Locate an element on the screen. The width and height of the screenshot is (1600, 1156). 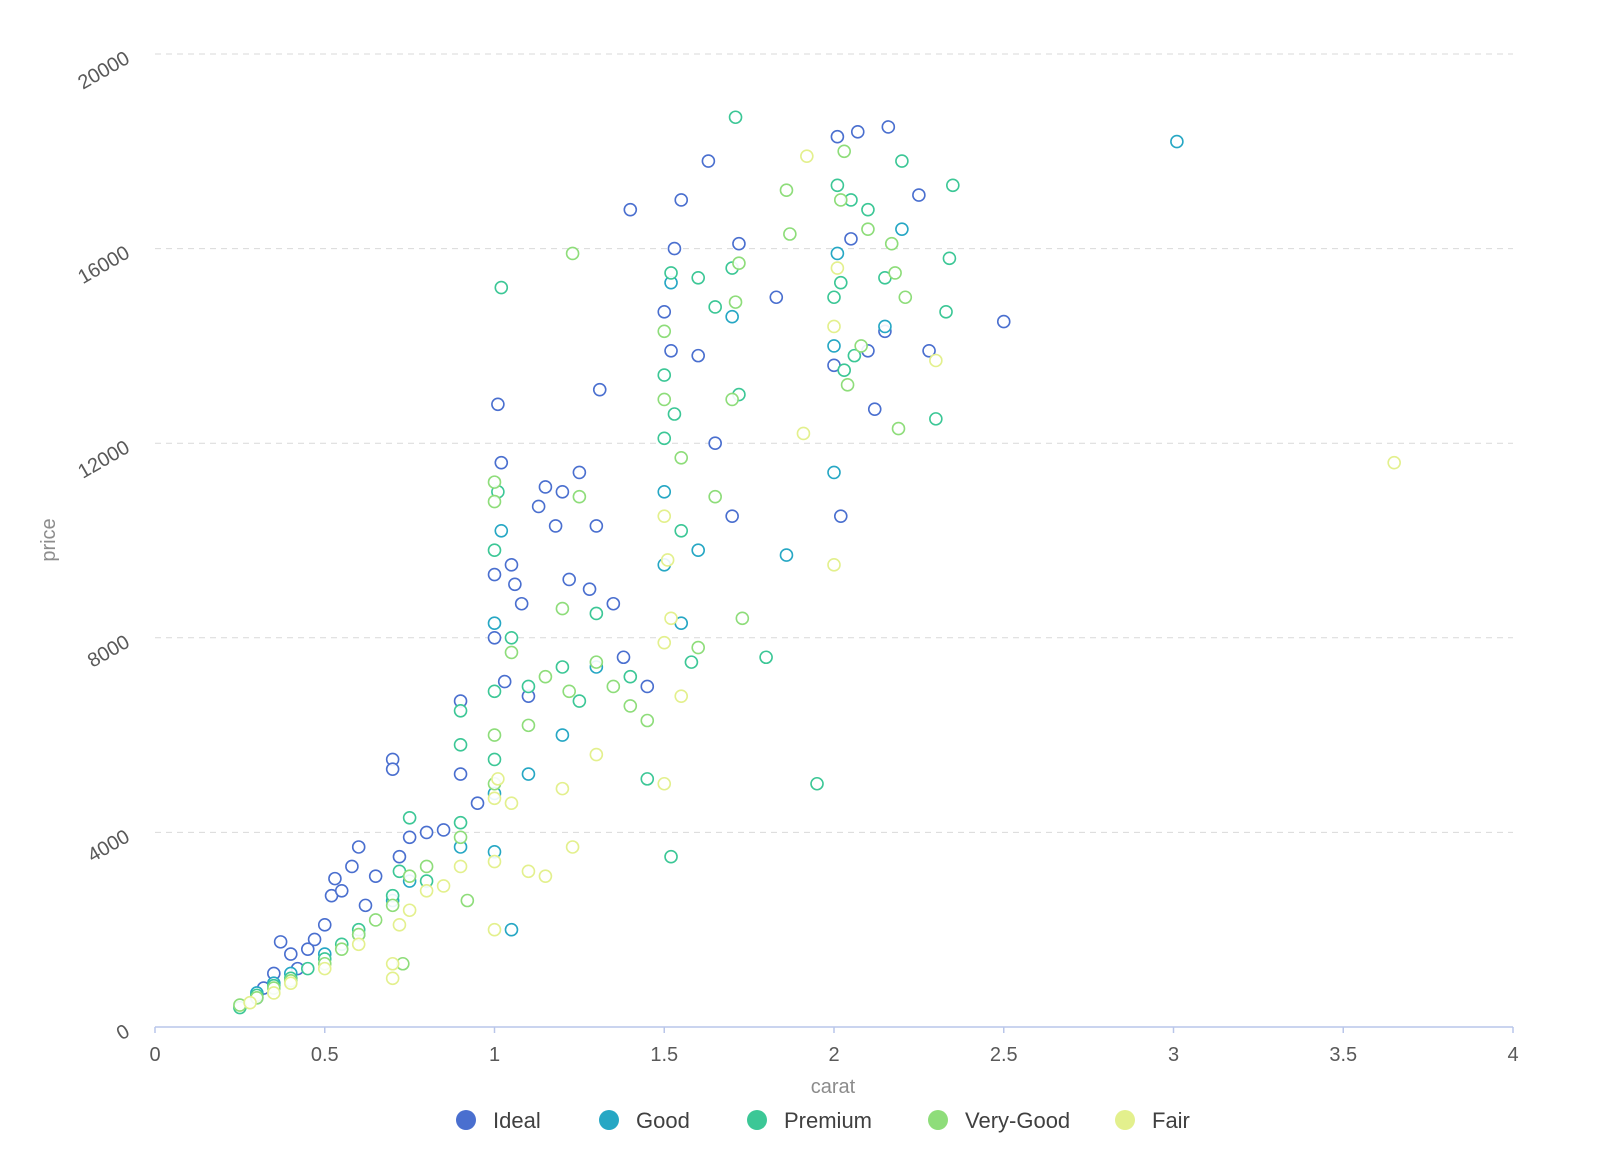
legend-item-fair: Fair is located at coordinates (1152, 1120).